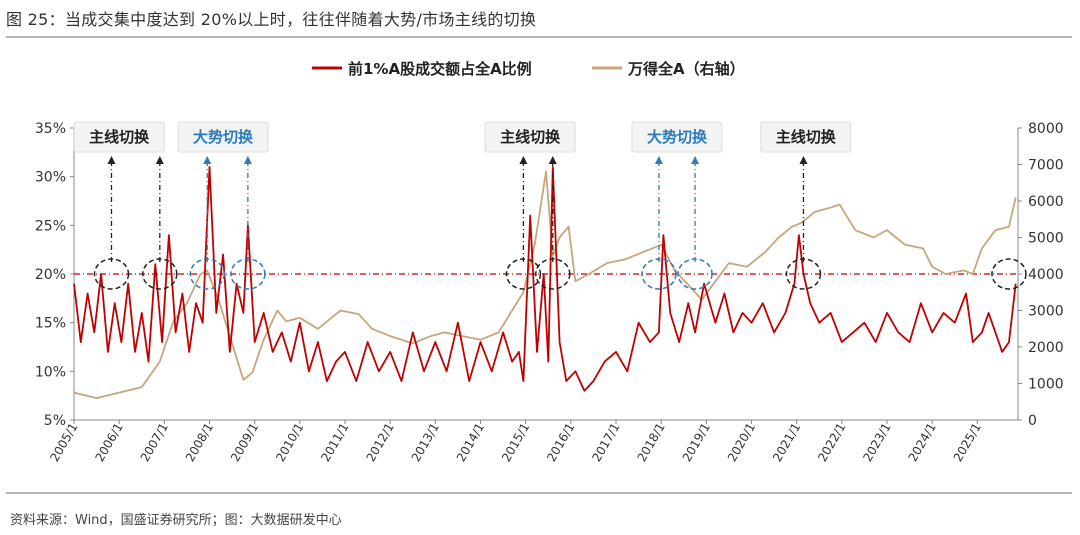 The width and height of the screenshot is (1080, 535). I want to click on y-axis-right-ticks: 0 1000 2000 3000 4000 5000 6000 7000 8000, so click(1041, 275).